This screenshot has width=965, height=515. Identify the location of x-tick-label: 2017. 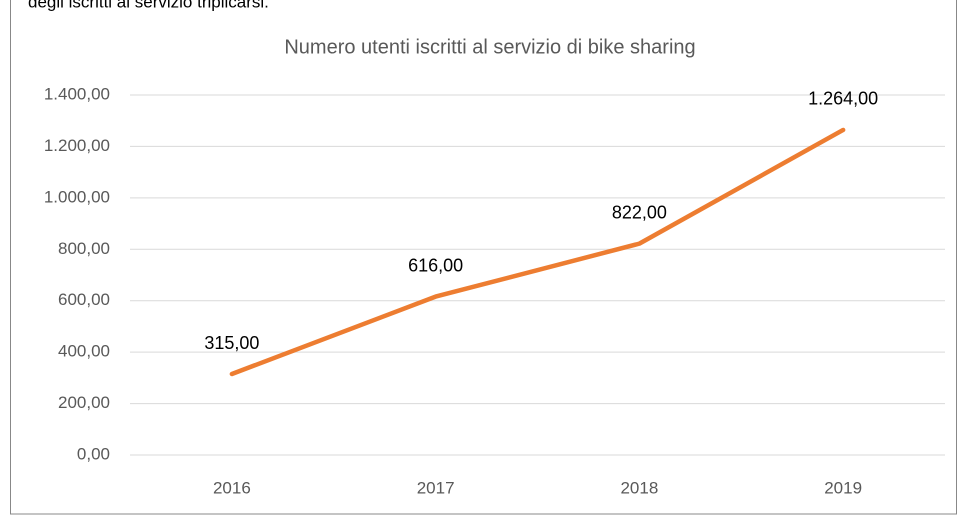
(436, 487).